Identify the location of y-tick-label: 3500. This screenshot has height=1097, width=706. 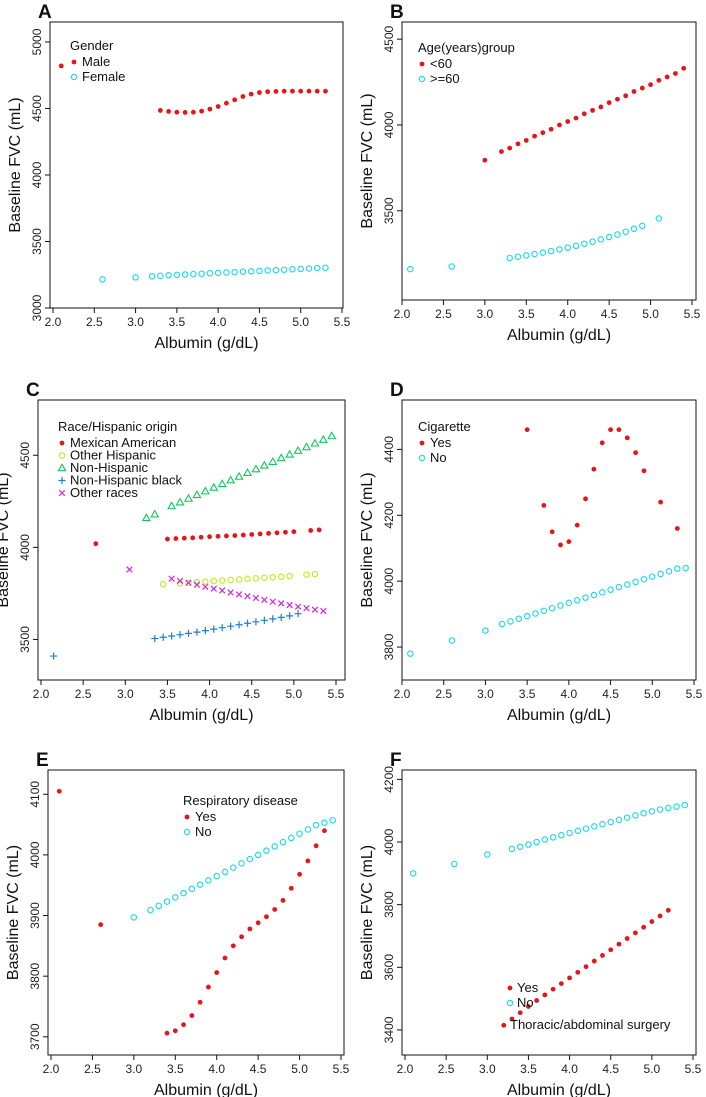
(37, 241).